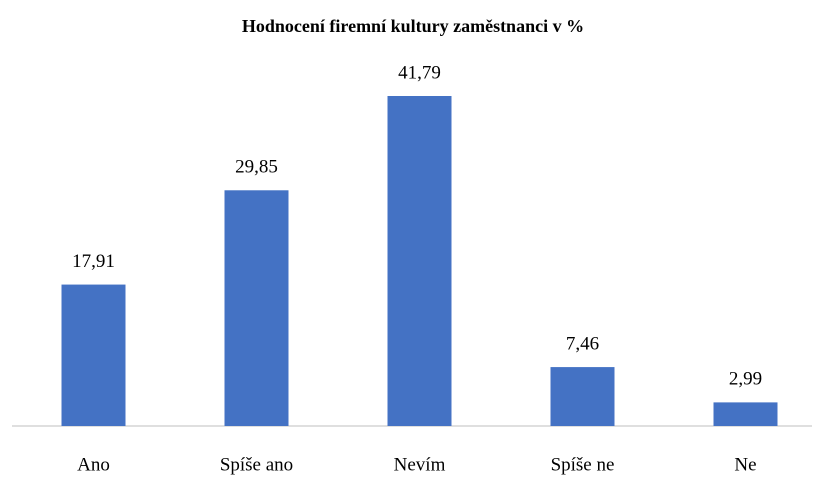  I want to click on x-tick-label: Ano, so click(93, 464).